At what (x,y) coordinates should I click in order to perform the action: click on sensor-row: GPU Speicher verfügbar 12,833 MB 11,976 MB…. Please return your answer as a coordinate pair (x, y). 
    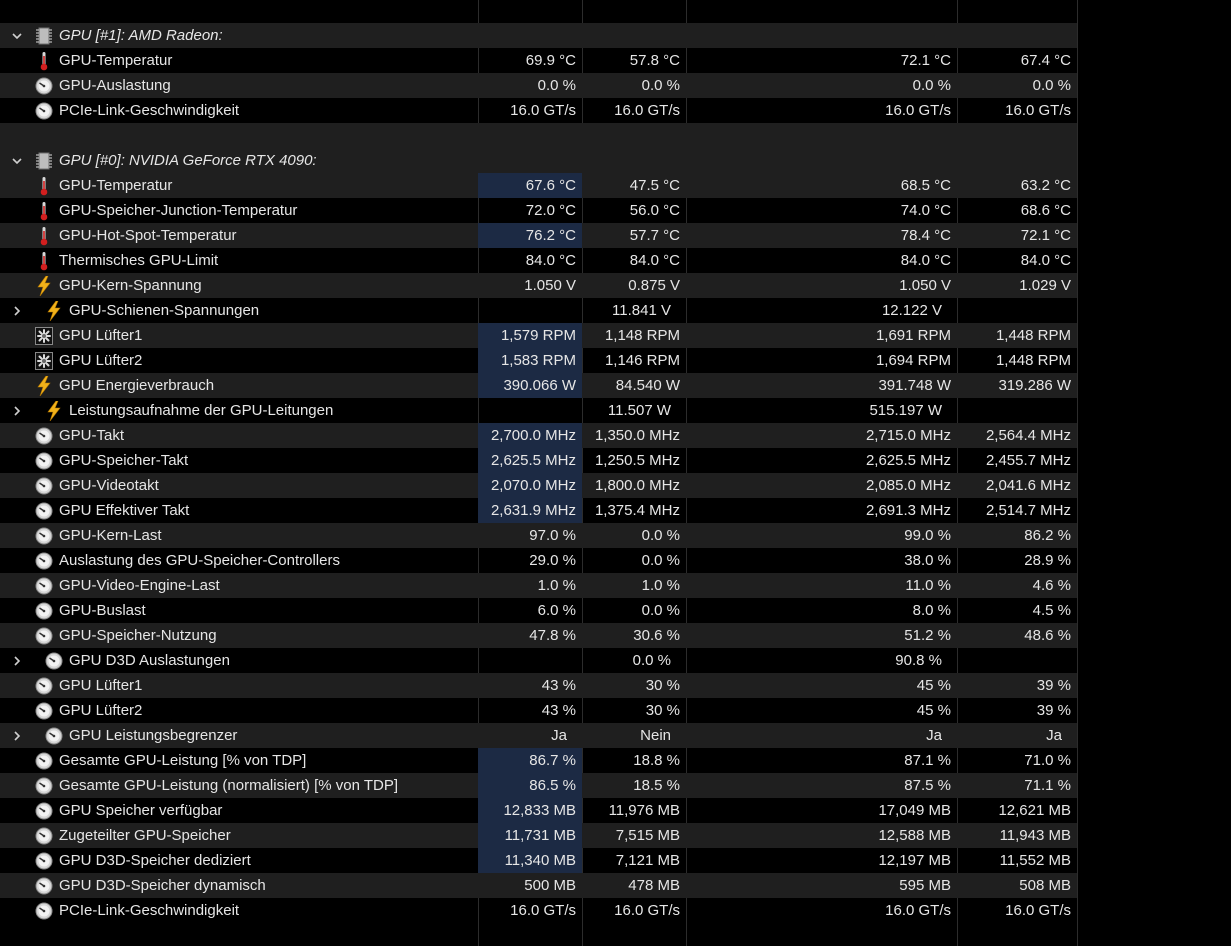
    Looking at the image, I should click on (538, 810).